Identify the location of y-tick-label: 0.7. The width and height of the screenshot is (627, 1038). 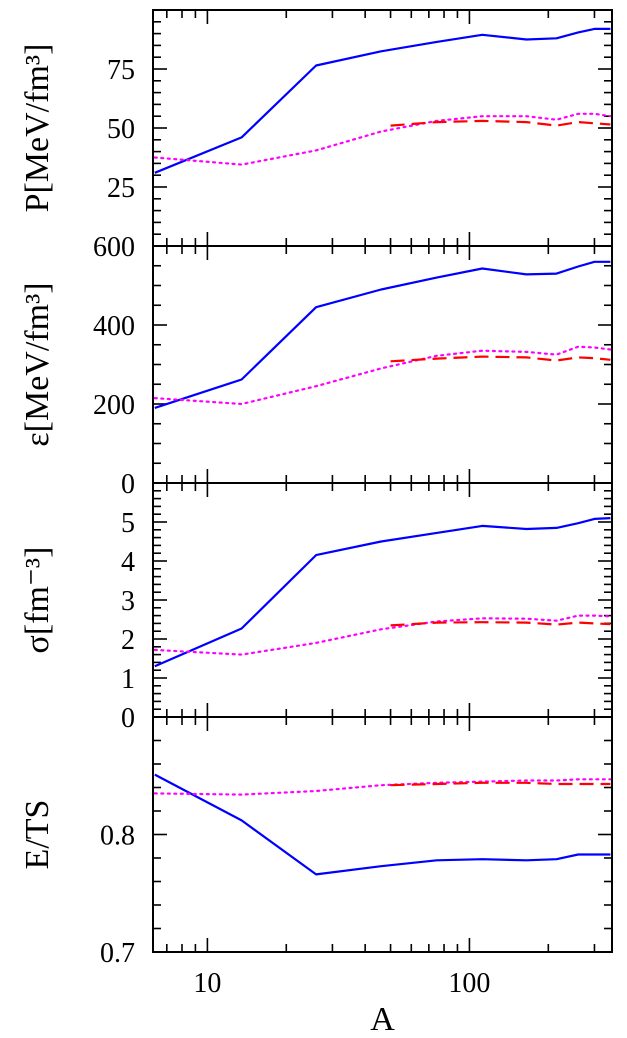
(117, 953).